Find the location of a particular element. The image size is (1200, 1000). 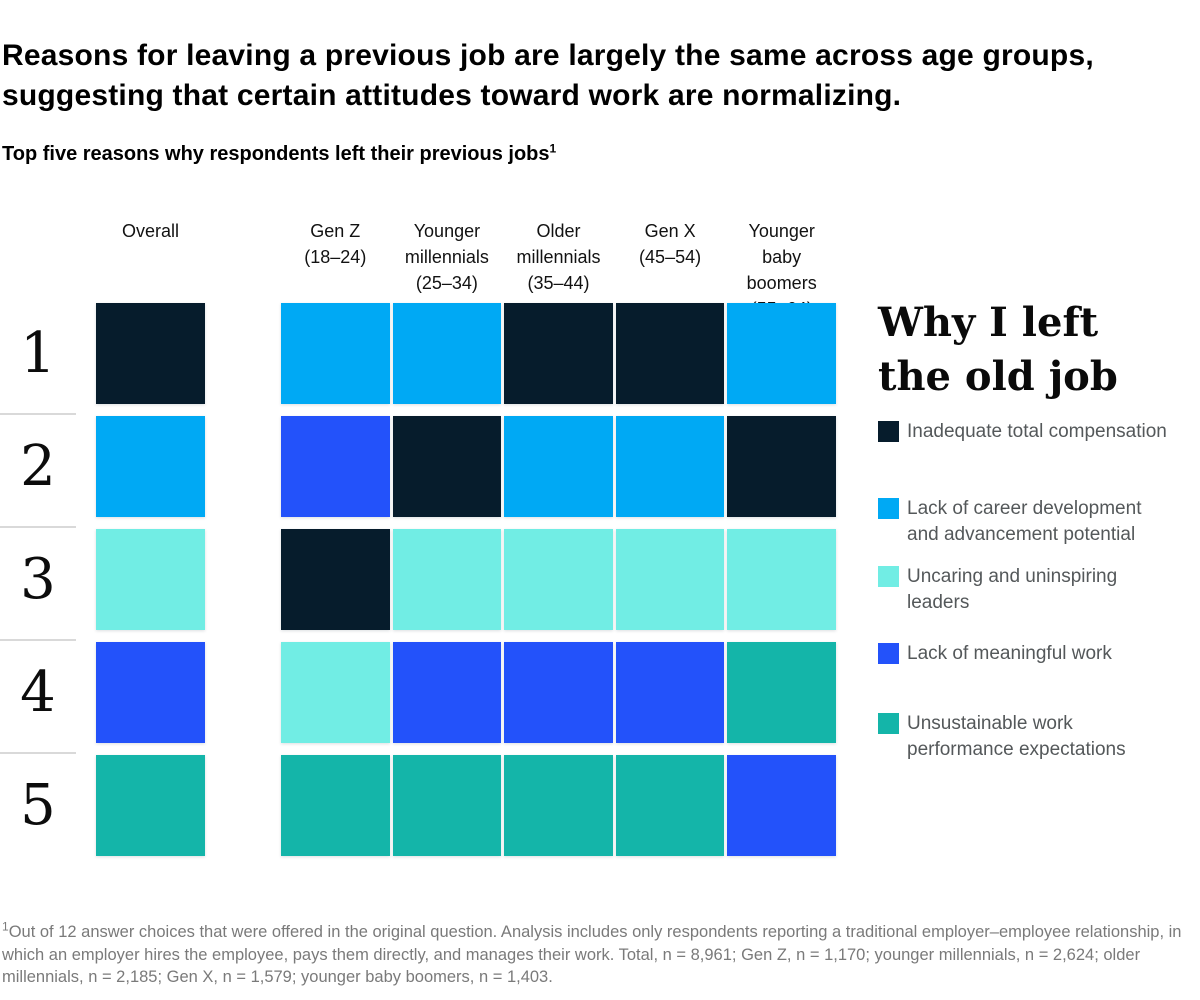

legend-item: Lack of meaningful work is located at coordinates (995, 654).